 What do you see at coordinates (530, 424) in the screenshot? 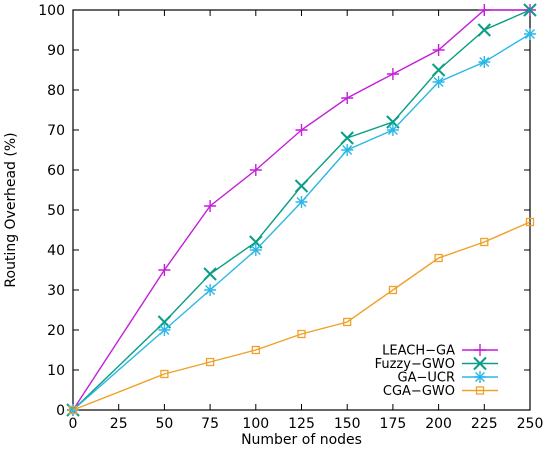
I see `x-tick-label: 250` at bounding box center [530, 424].